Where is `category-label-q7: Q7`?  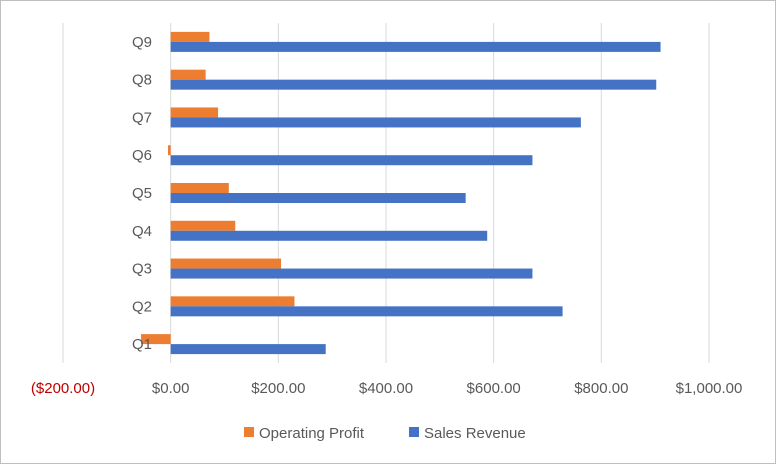
category-label-q7: Q7 is located at coordinates (142, 117).